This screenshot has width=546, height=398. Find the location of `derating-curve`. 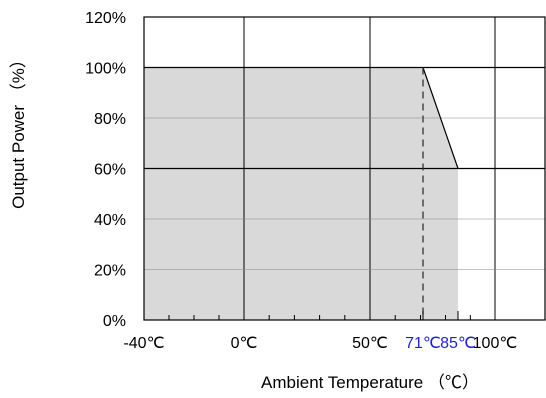

derating-curve is located at coordinates (440, 118).